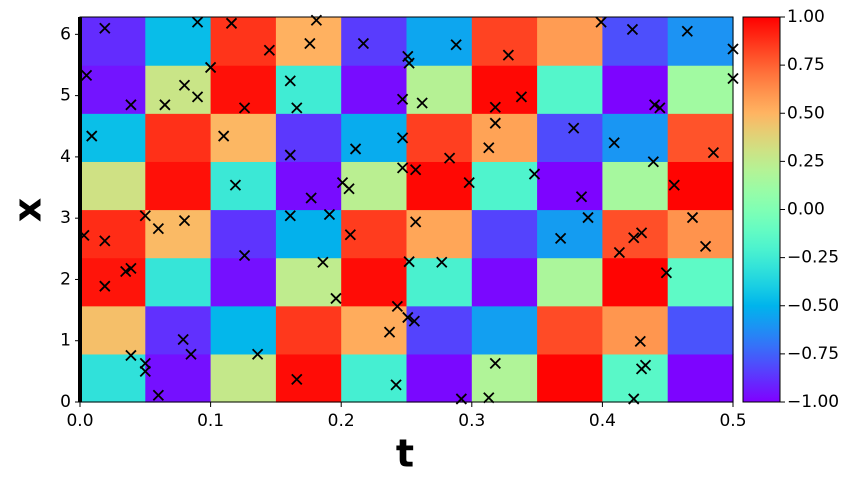 The height and width of the screenshot is (488, 859). I want to click on x-tick-label: 0.5, so click(732, 421).